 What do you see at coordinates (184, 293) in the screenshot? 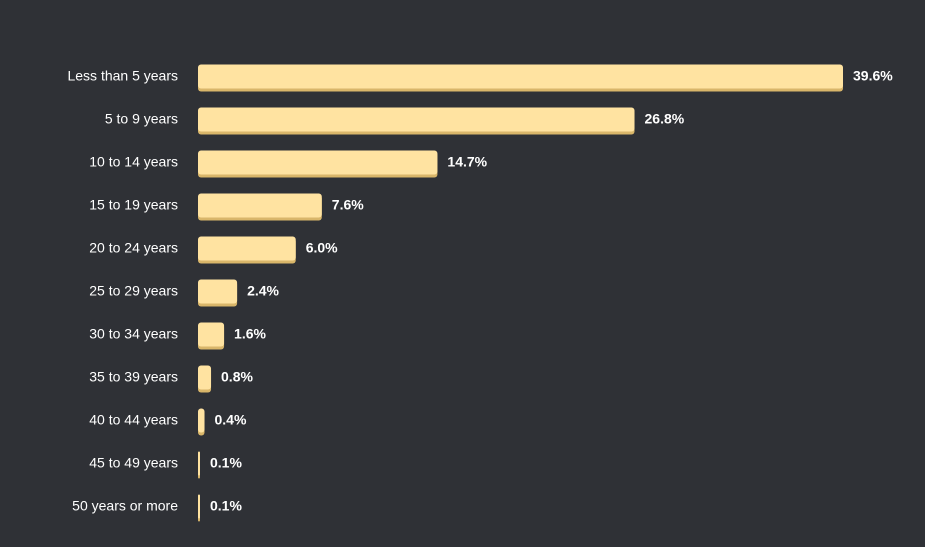
I see `bar-row: 25 to 29 years 2.4%` at bounding box center [184, 293].